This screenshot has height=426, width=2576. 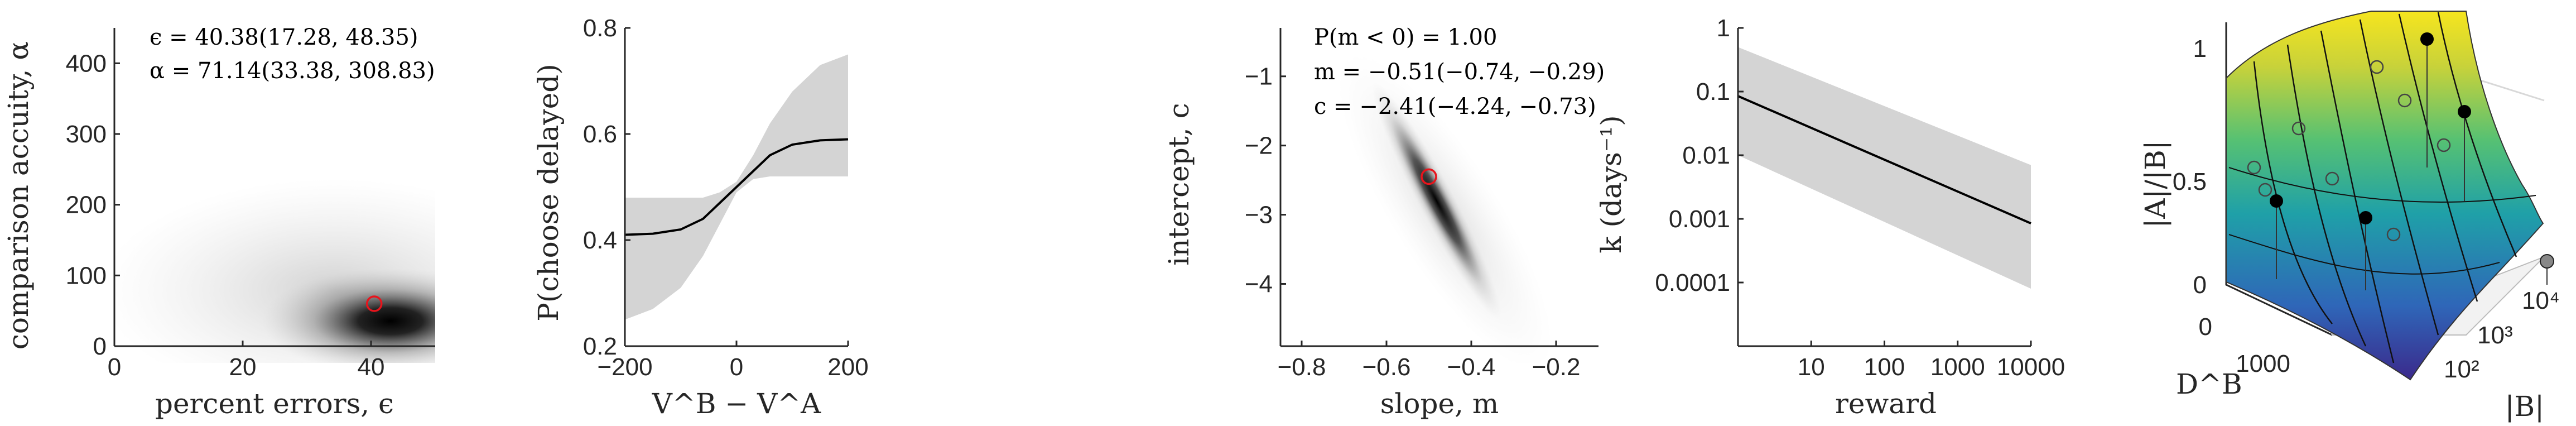 What do you see at coordinates (1472, 367) in the screenshot?
I see `x-tick-label: −0.4` at bounding box center [1472, 367].